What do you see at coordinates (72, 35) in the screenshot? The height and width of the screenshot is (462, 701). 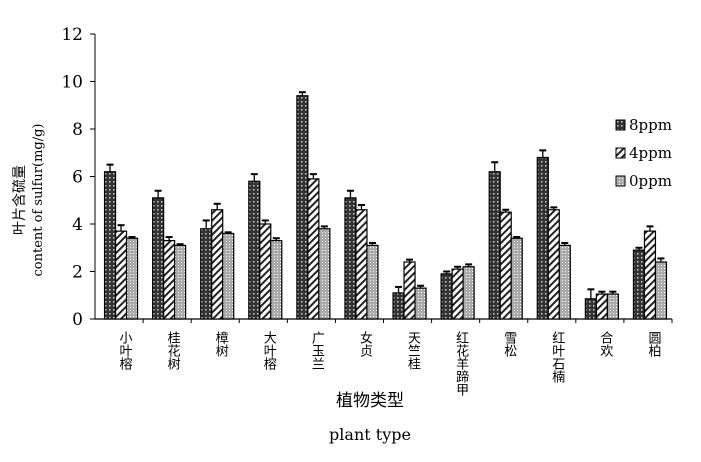 I see `y-tick-label: 12` at bounding box center [72, 35].